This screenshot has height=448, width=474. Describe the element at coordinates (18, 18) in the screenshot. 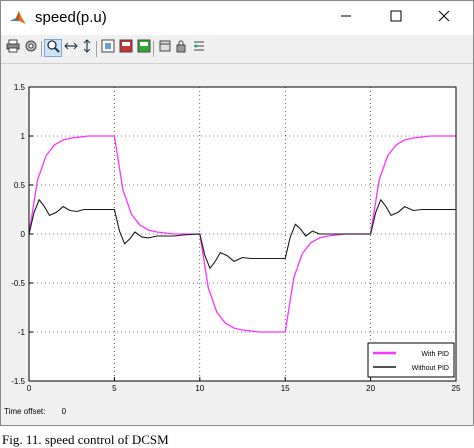

I see `matlab-logo-icon` at that location.